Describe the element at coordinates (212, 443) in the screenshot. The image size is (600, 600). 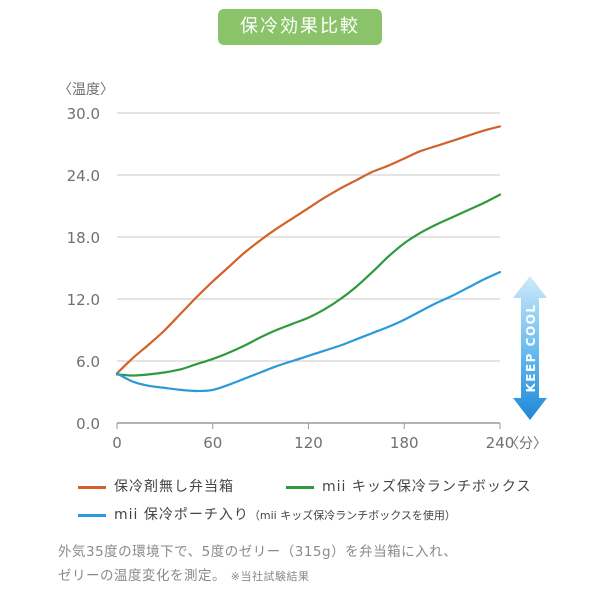
I see `x-tick-label: 60` at that location.